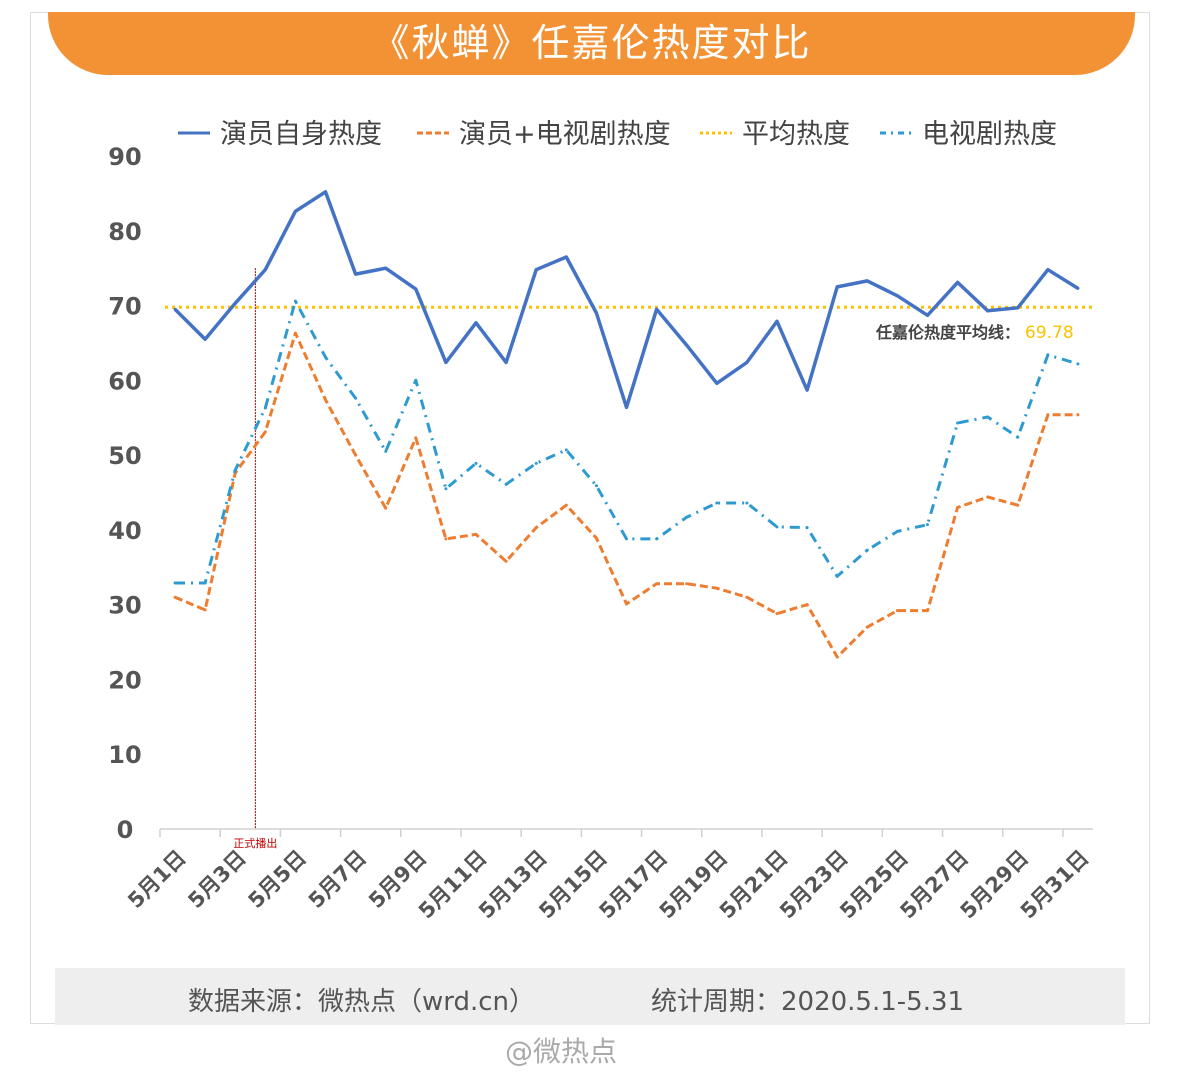  Describe the element at coordinates (125, 830) in the screenshot. I see `y-tick-label: 0` at that location.